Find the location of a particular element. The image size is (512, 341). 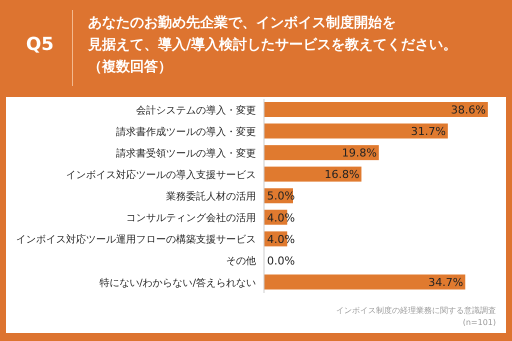

y-tick-label: インボイス対応ツールの導入支援サービス is located at coordinates (161, 174).